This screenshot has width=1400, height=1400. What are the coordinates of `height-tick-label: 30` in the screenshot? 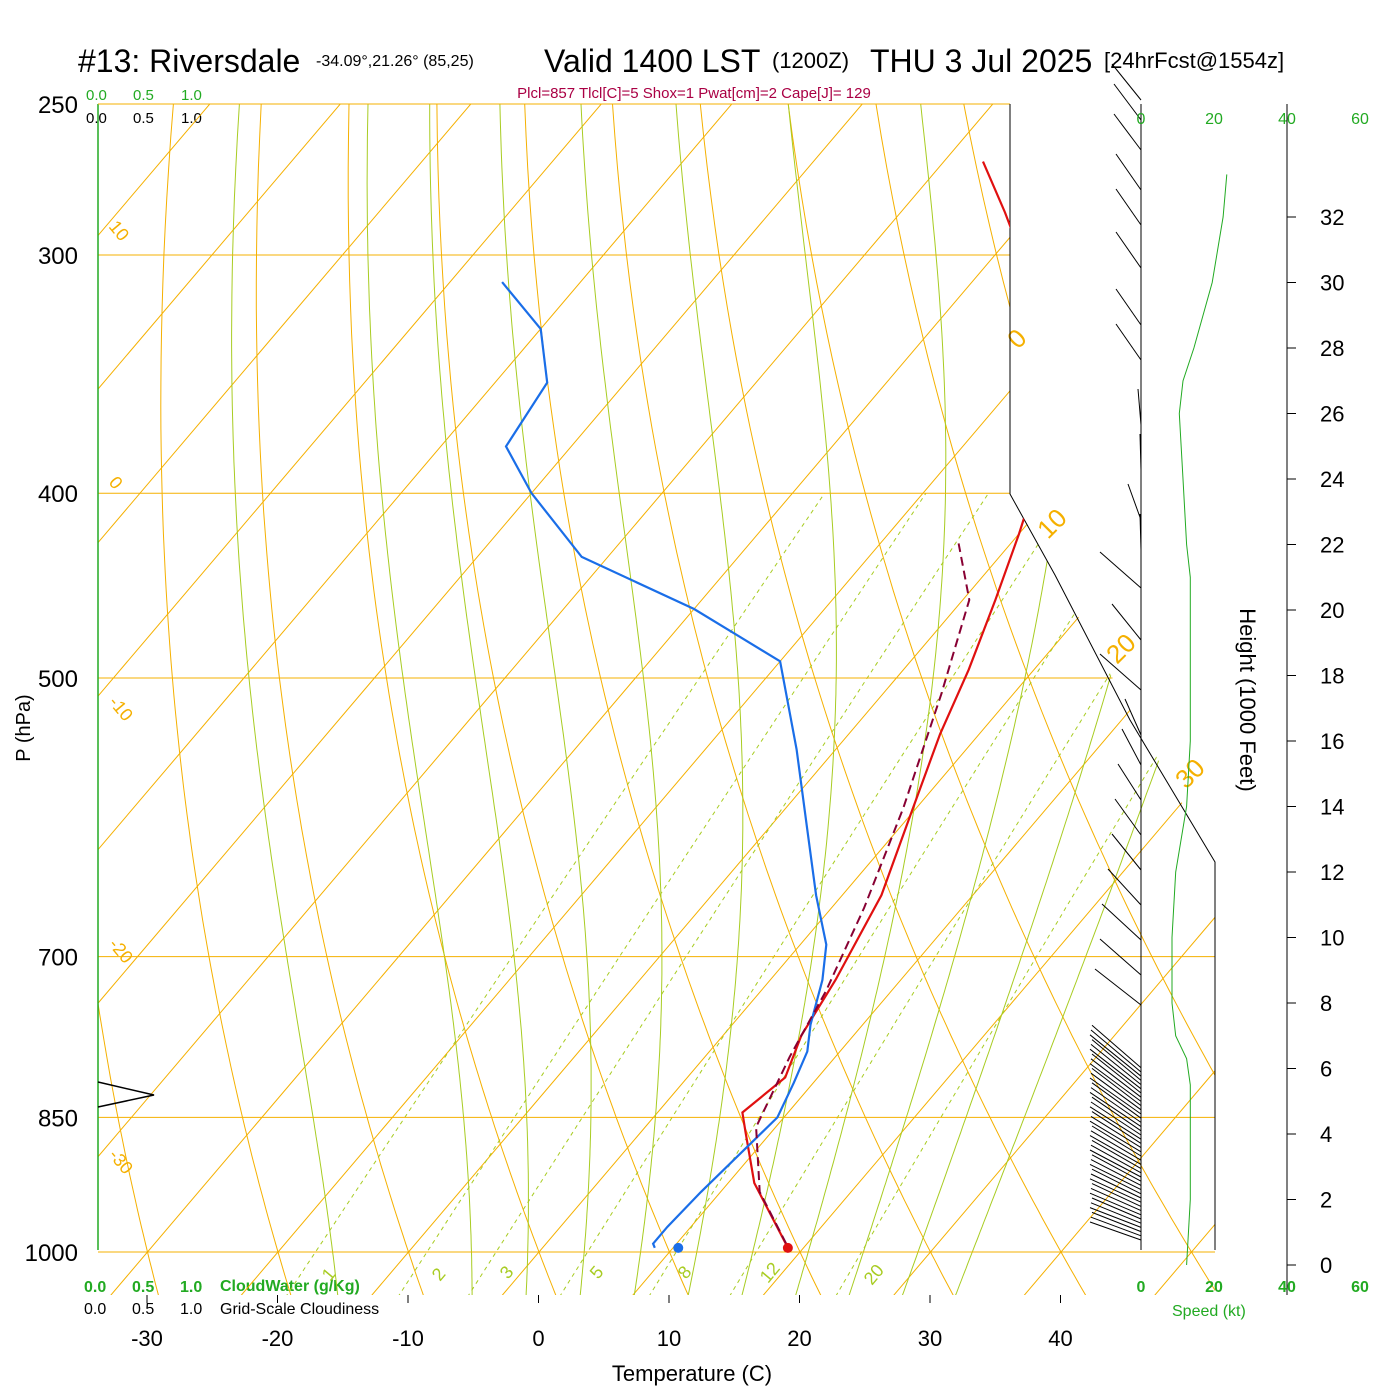 It's located at (1332, 283).